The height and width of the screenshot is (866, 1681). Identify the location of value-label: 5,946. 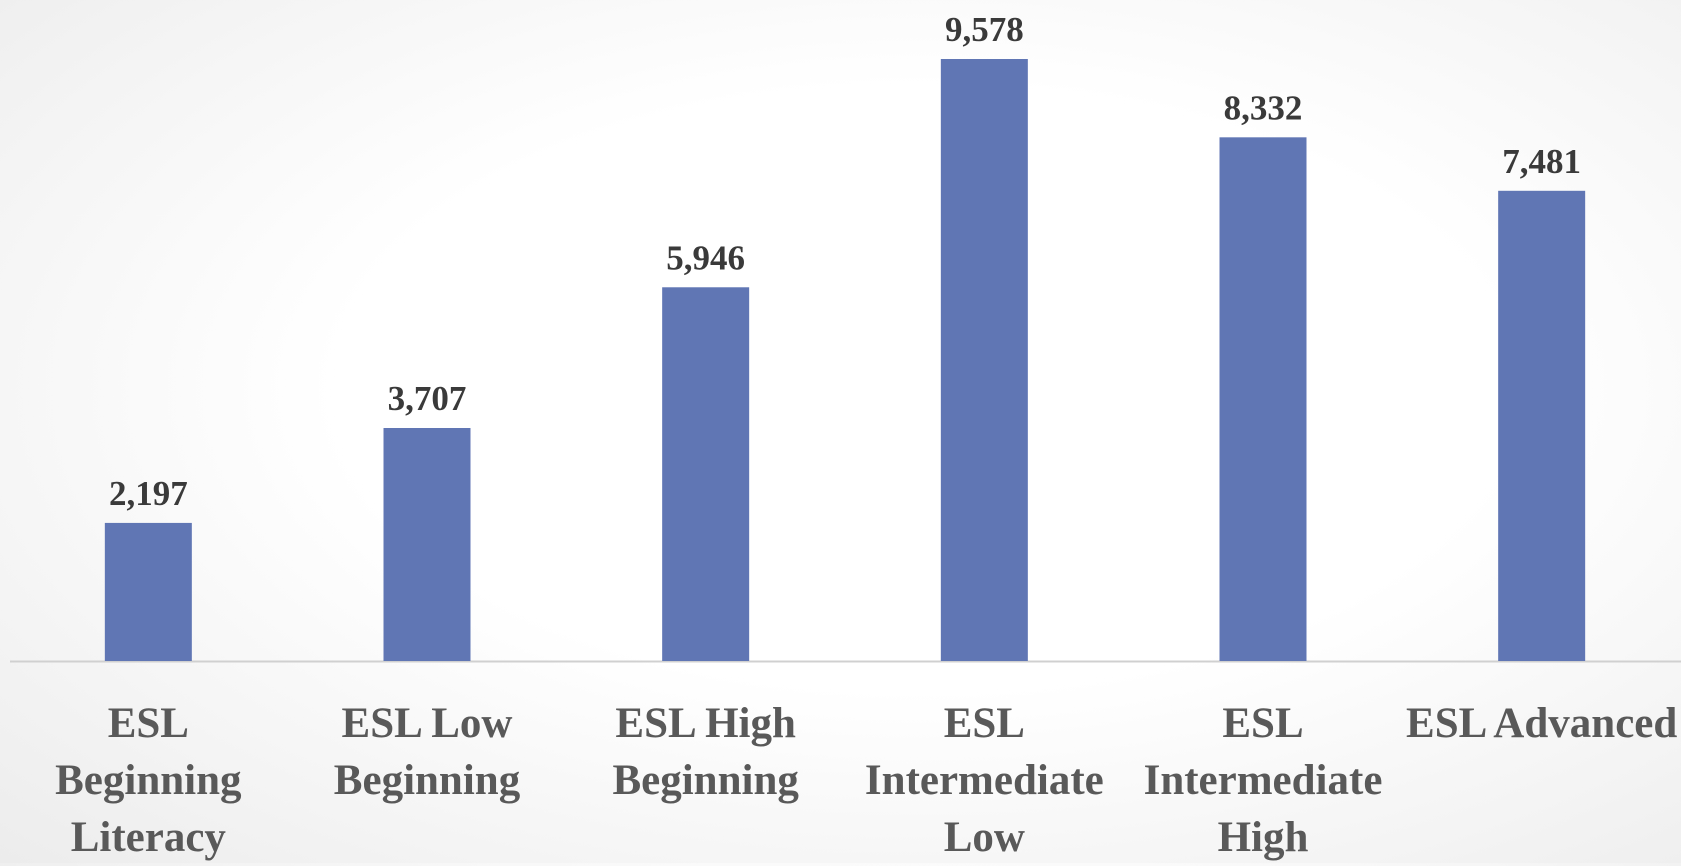
(705, 257).